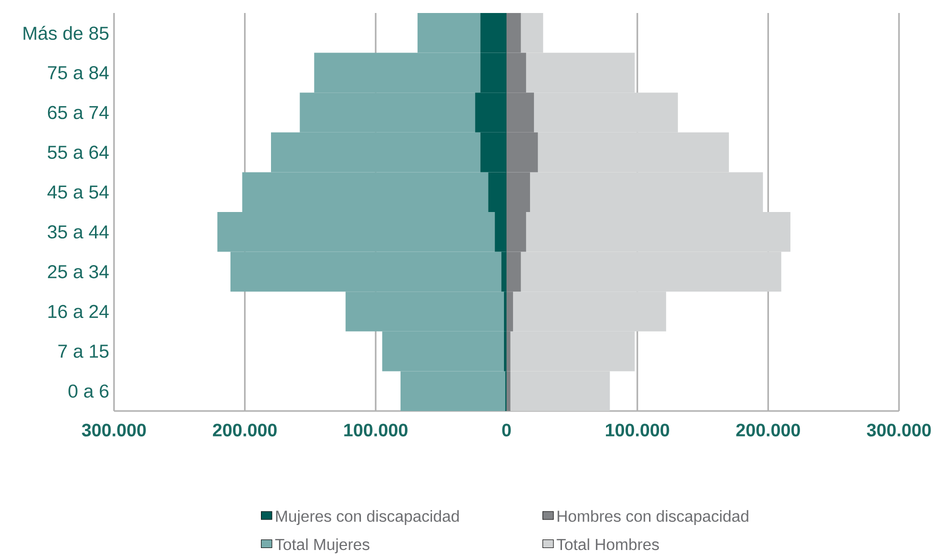 This screenshot has width=936, height=557. What do you see at coordinates (66, 33) in the screenshot?
I see `y-tick-label: Más de 85` at bounding box center [66, 33].